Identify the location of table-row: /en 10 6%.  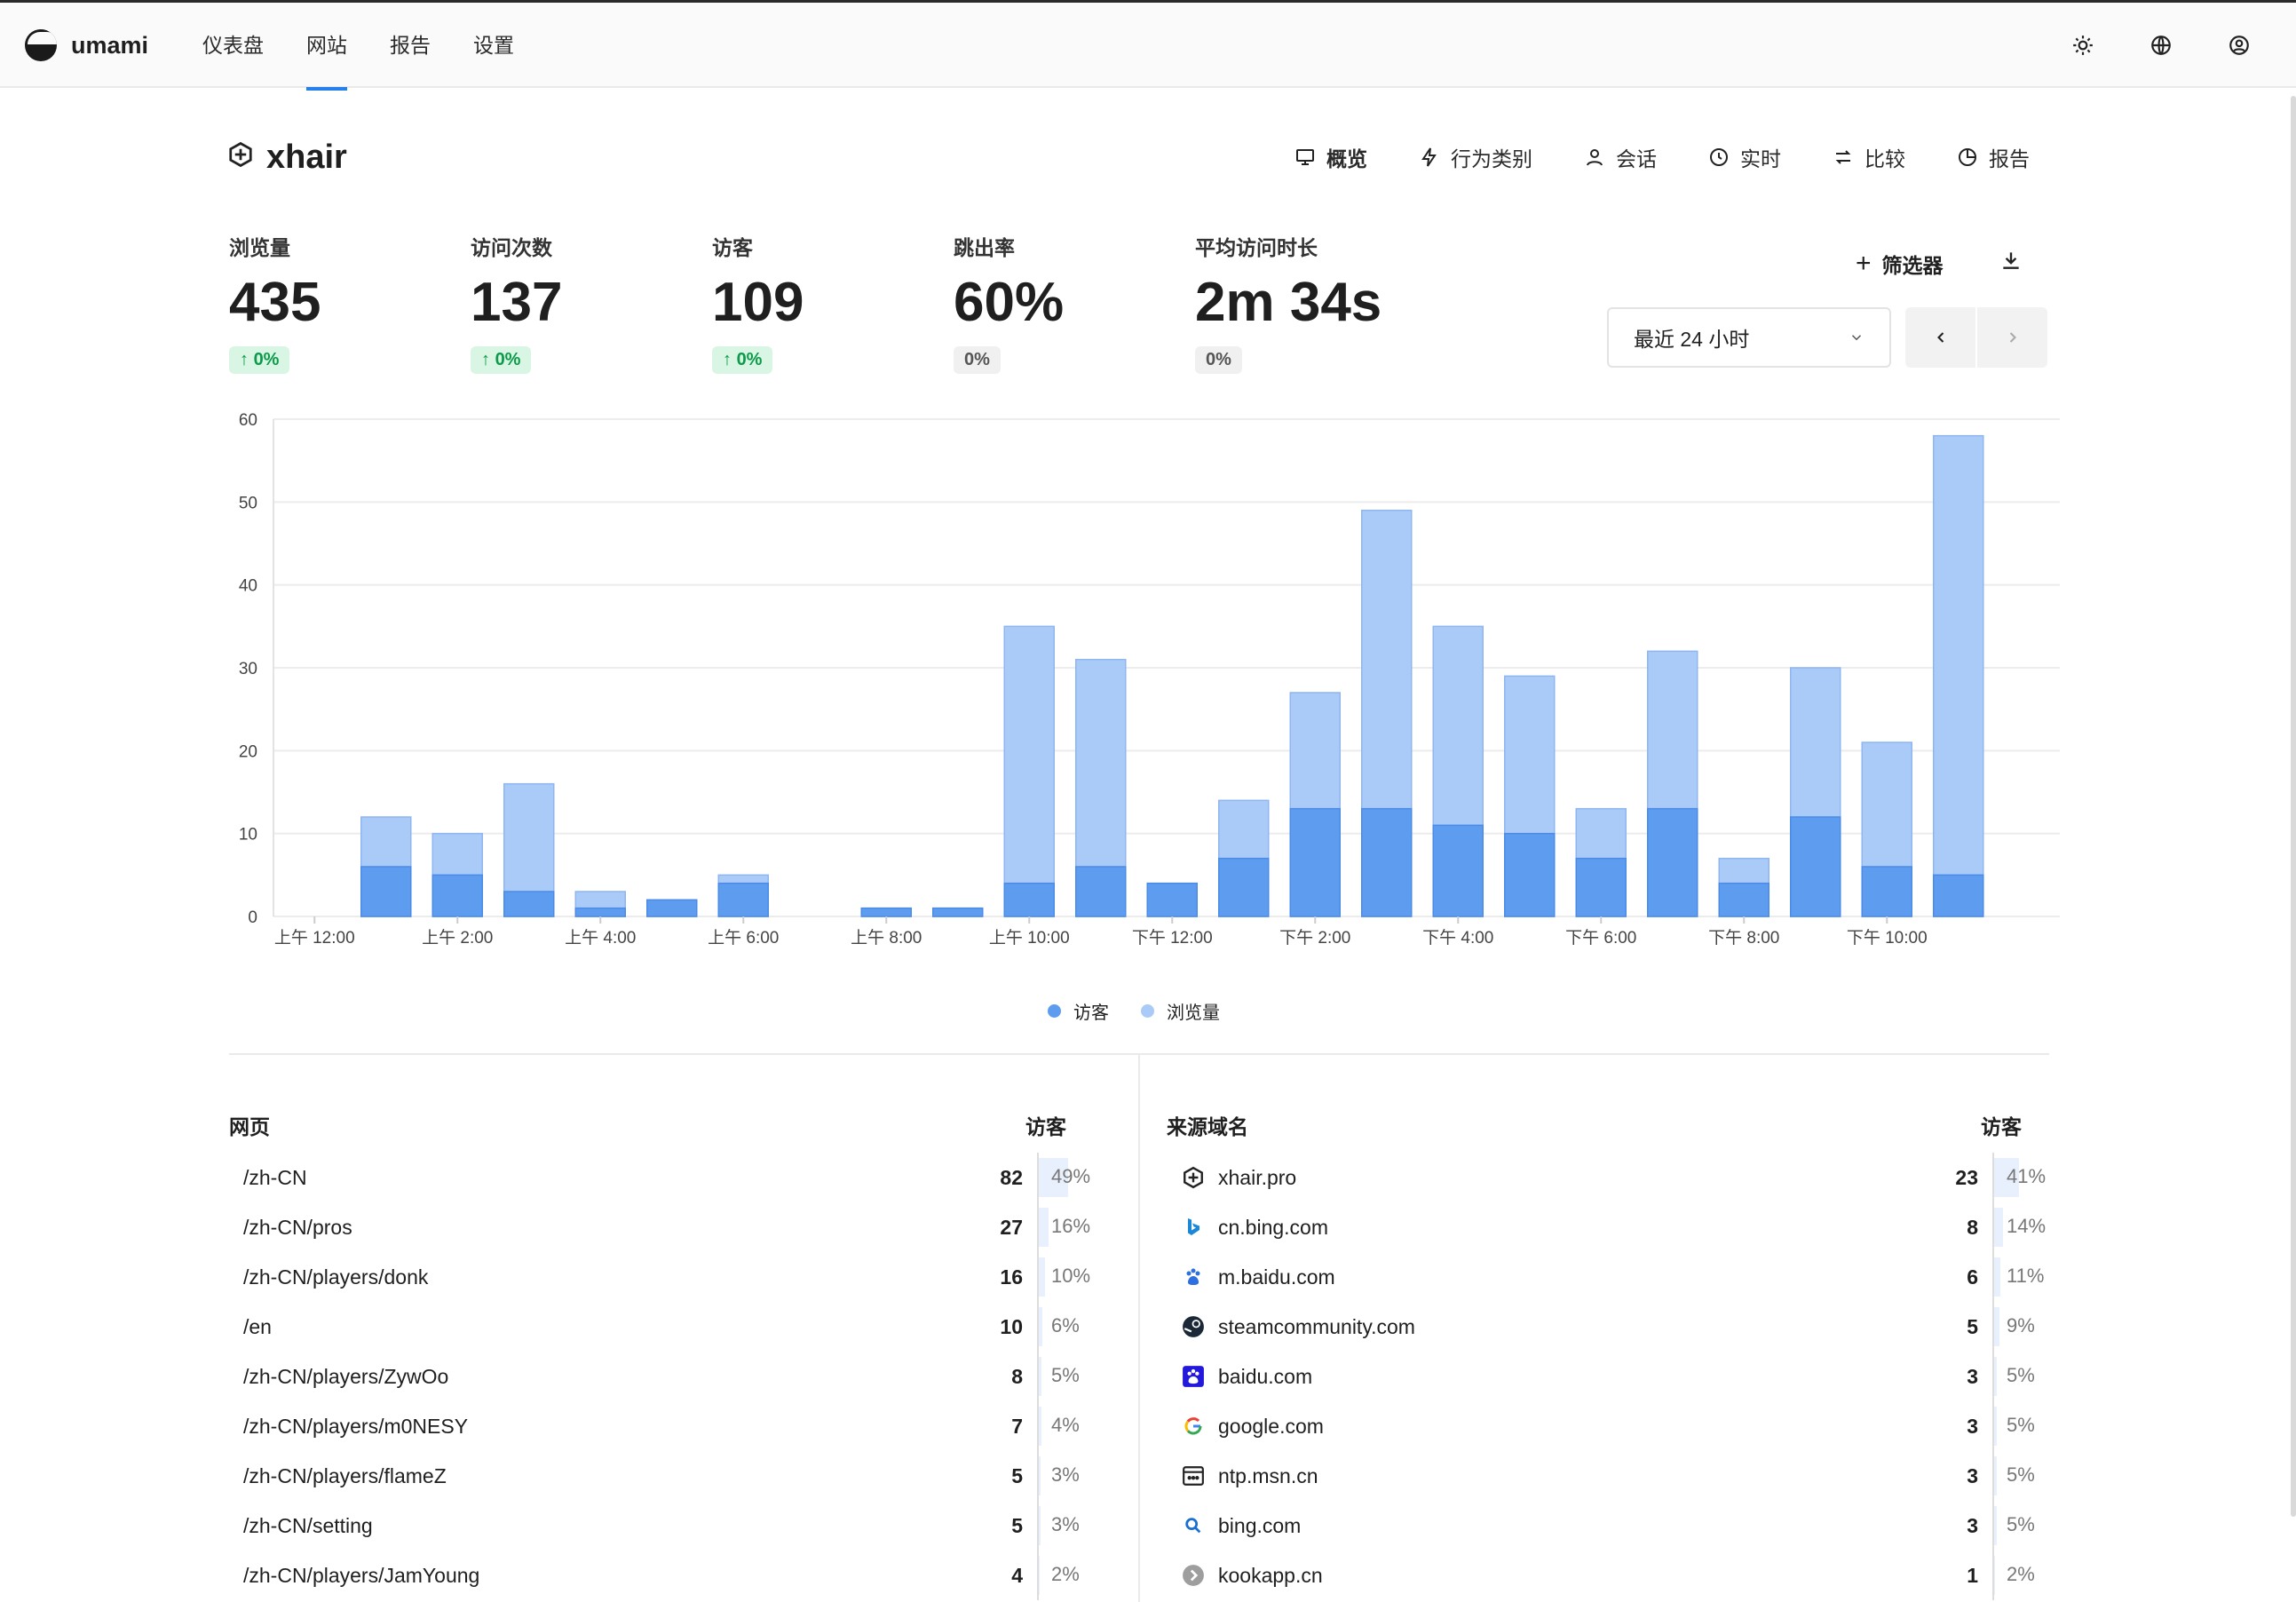
(664, 1327).